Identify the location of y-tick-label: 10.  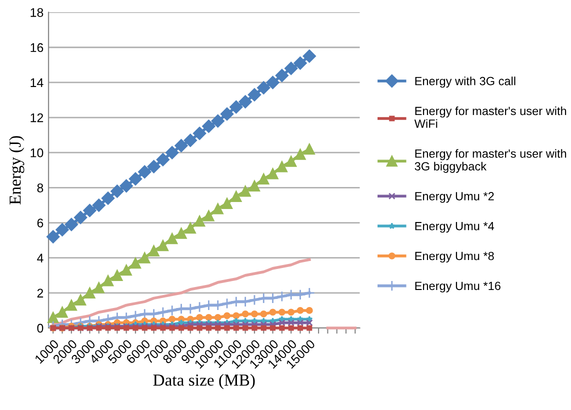
(37, 153).